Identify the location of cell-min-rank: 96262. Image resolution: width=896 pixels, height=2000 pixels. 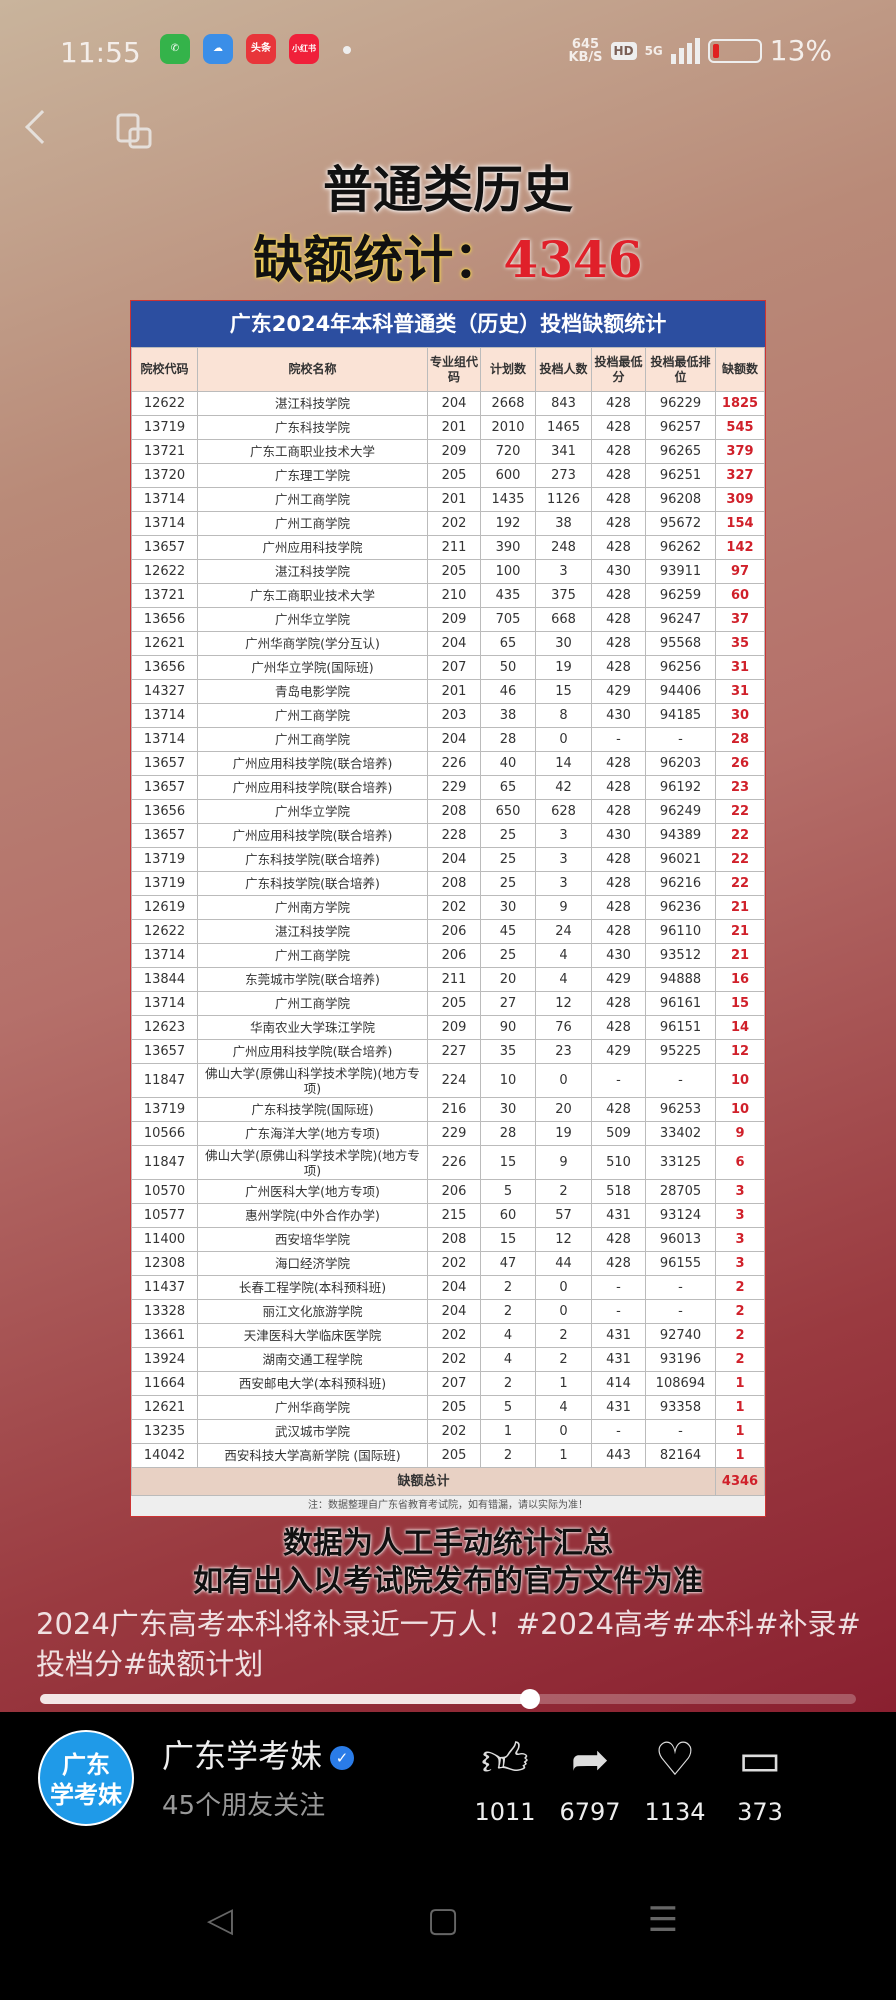
(680, 547).